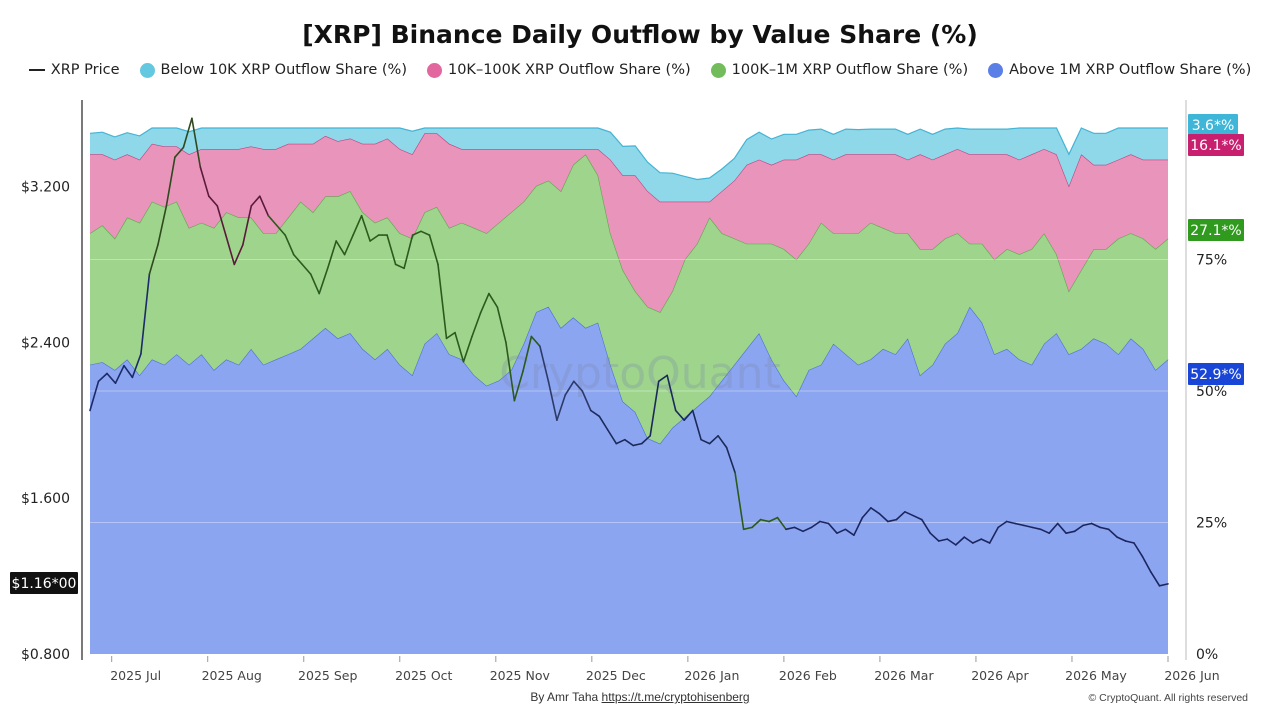 This screenshot has height=720, width=1280. Describe the element at coordinates (45, 499) in the screenshot. I see `y-left-tick-label: $1.600` at that location.